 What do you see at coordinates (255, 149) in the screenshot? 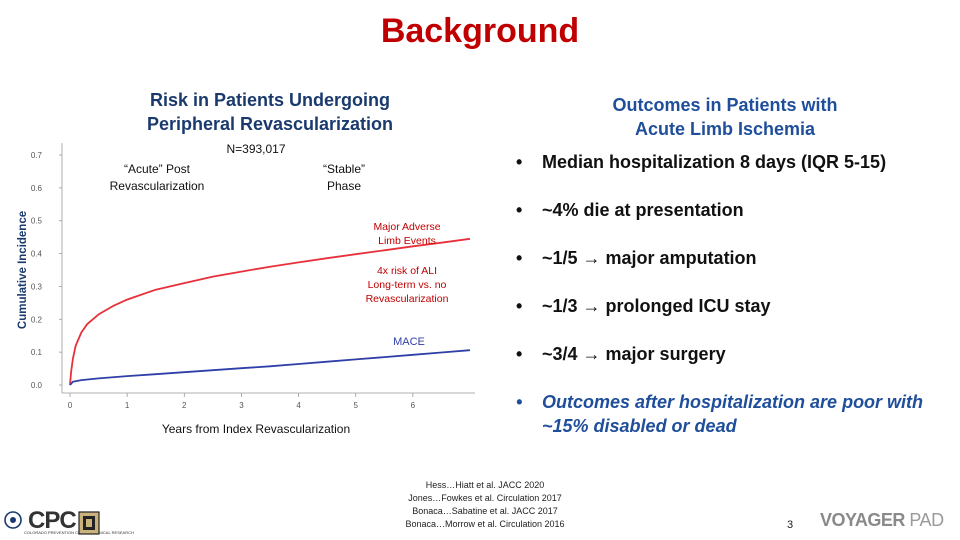
I see `n-annotation: N=393,017` at bounding box center [255, 149].